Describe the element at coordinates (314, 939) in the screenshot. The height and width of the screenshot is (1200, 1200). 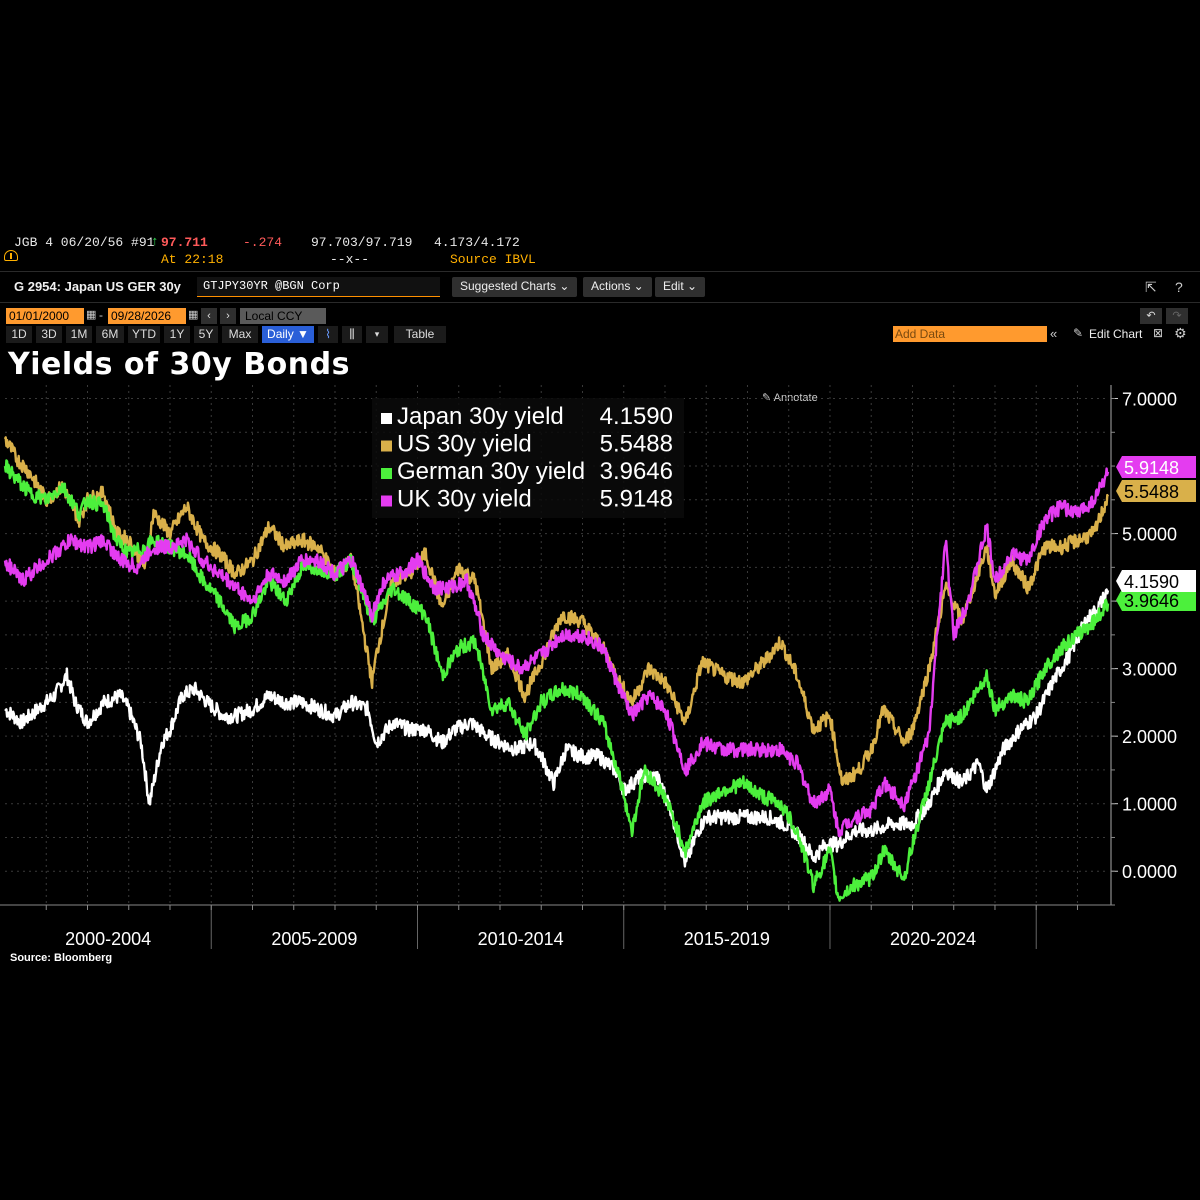
I see `x-category-label: 2005-2009` at that location.